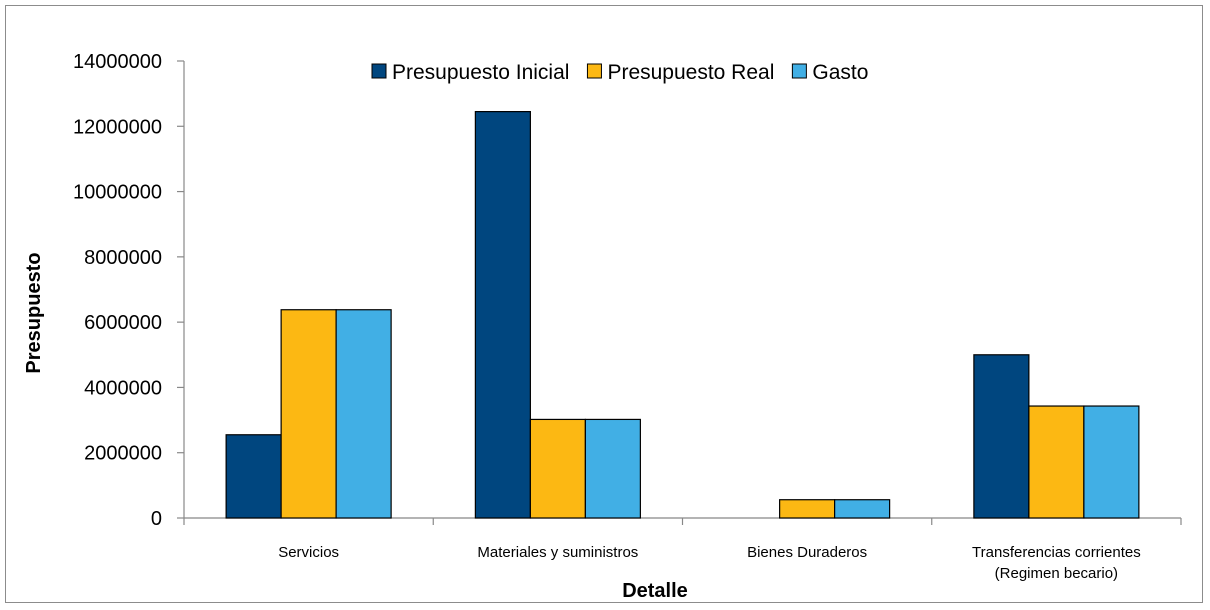 Image resolution: width=1210 pixels, height=610 pixels. Describe the element at coordinates (308, 552) in the screenshot. I see `x-category-label: Servicios` at that location.